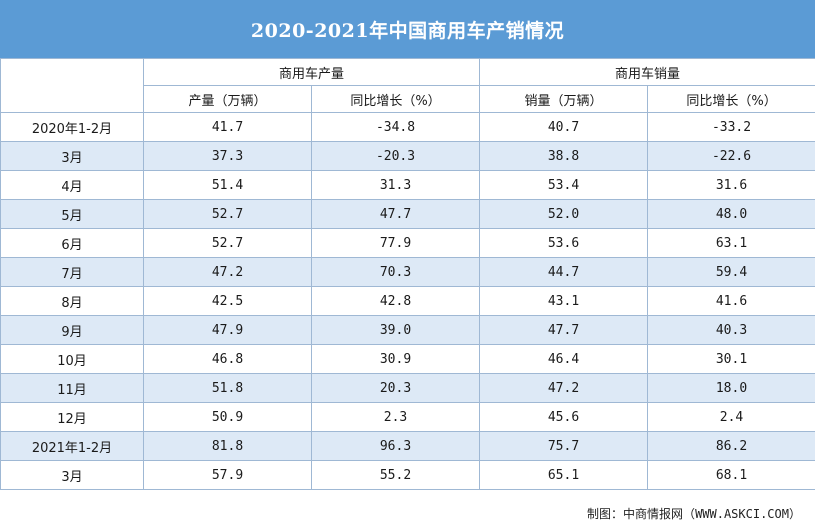 The height and width of the screenshot is (528, 815). What do you see at coordinates (395, 156) in the screenshot?
I see `production-growth-cell: -20.3` at bounding box center [395, 156].